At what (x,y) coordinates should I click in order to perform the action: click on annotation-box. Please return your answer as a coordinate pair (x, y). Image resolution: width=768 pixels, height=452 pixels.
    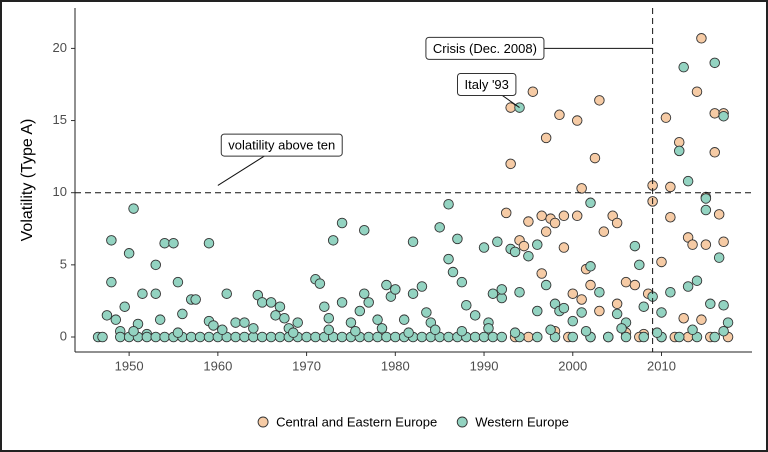
    Looking at the image, I should click on (485, 48).